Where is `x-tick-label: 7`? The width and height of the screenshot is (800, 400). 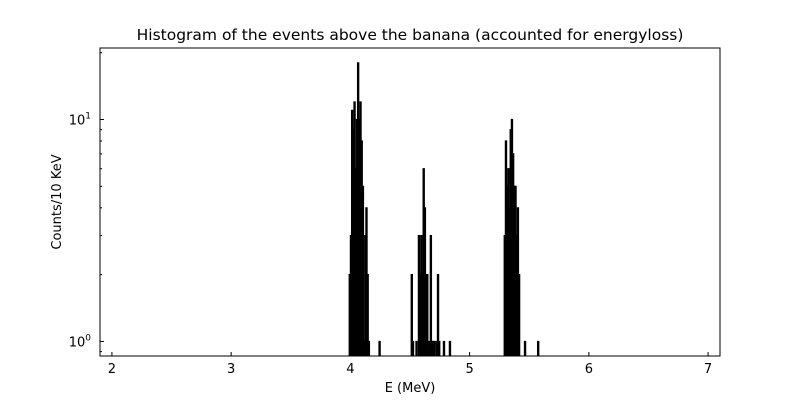 x-tick-label: 7 is located at coordinates (708, 369).